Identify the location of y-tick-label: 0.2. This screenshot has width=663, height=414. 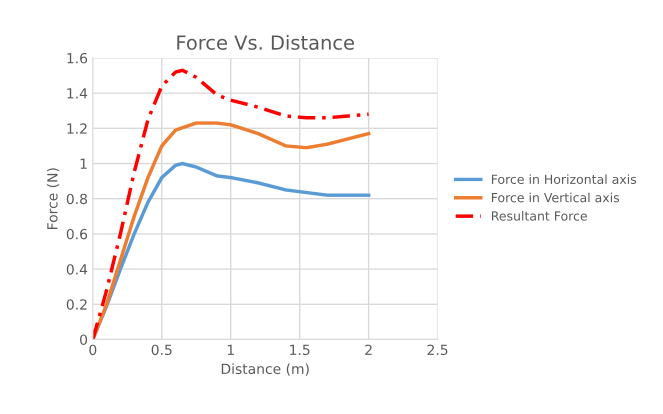
(76, 304).